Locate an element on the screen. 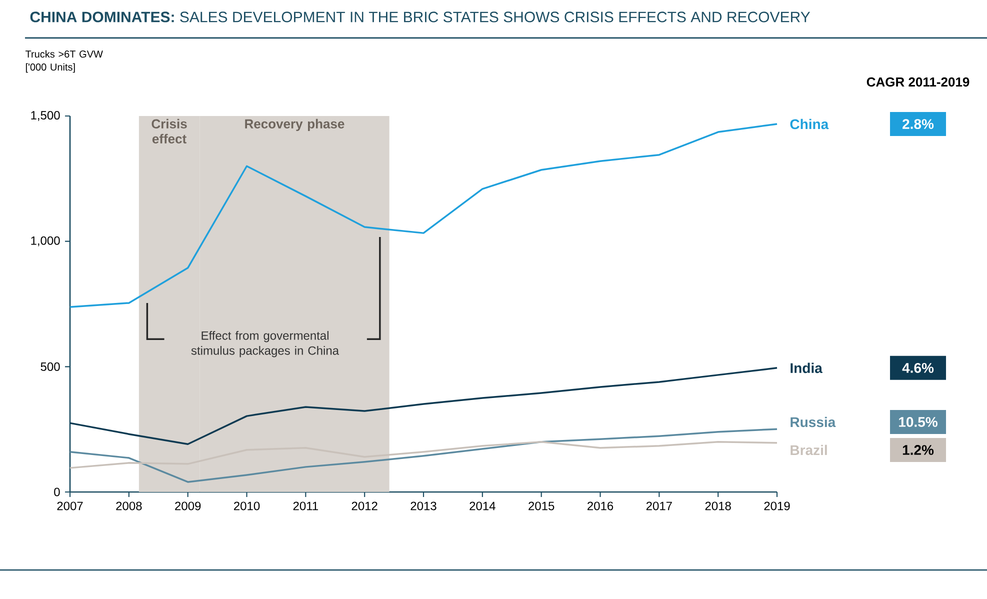 The height and width of the screenshot is (599, 987). x-tick-label: 2018 is located at coordinates (718, 506).